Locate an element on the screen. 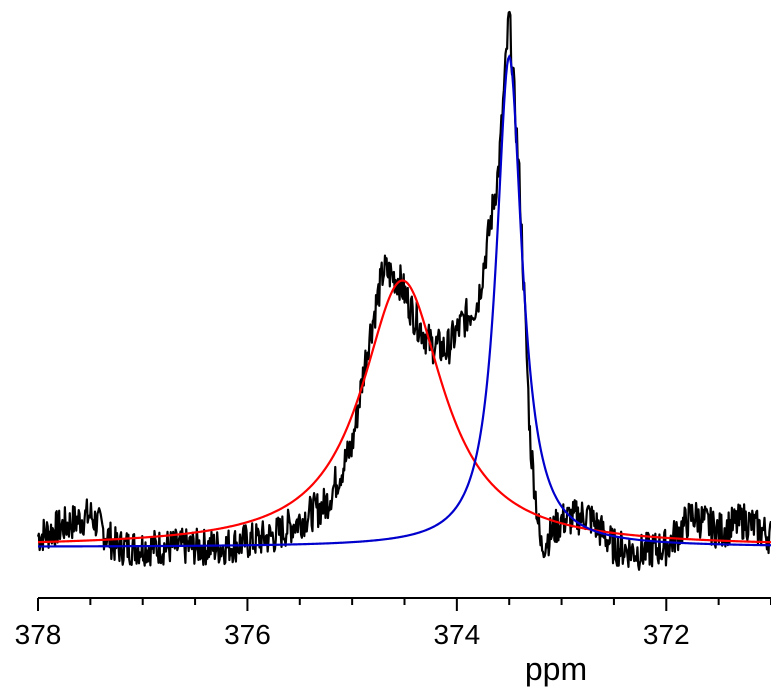 Image resolution: width=771 pixels, height=691 pixels. x-ticks is located at coordinates (352, 604).